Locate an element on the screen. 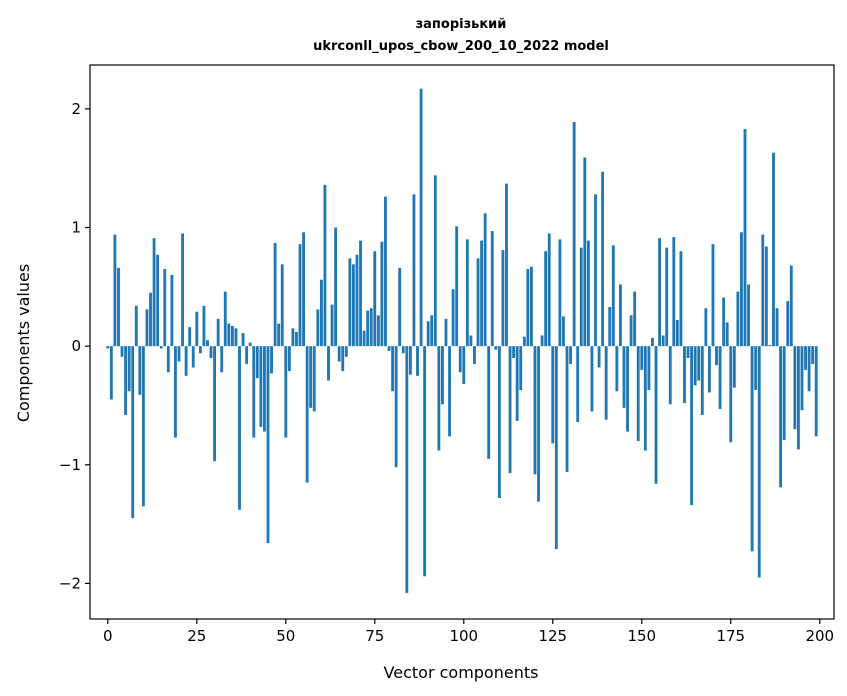 The image size is (847, 696). y-tick-label: 1 is located at coordinates (76, 228).